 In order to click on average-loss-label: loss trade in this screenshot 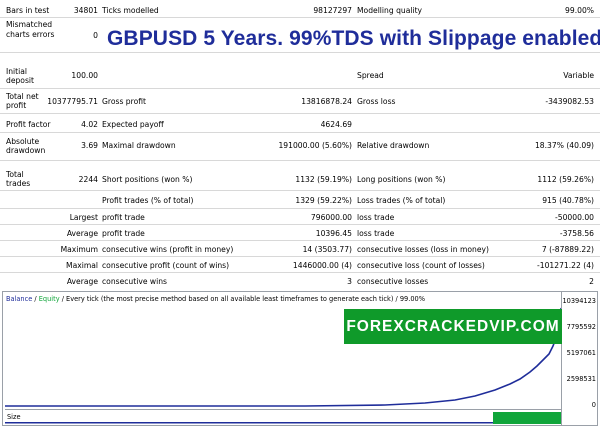, I will do `click(376, 233)`.